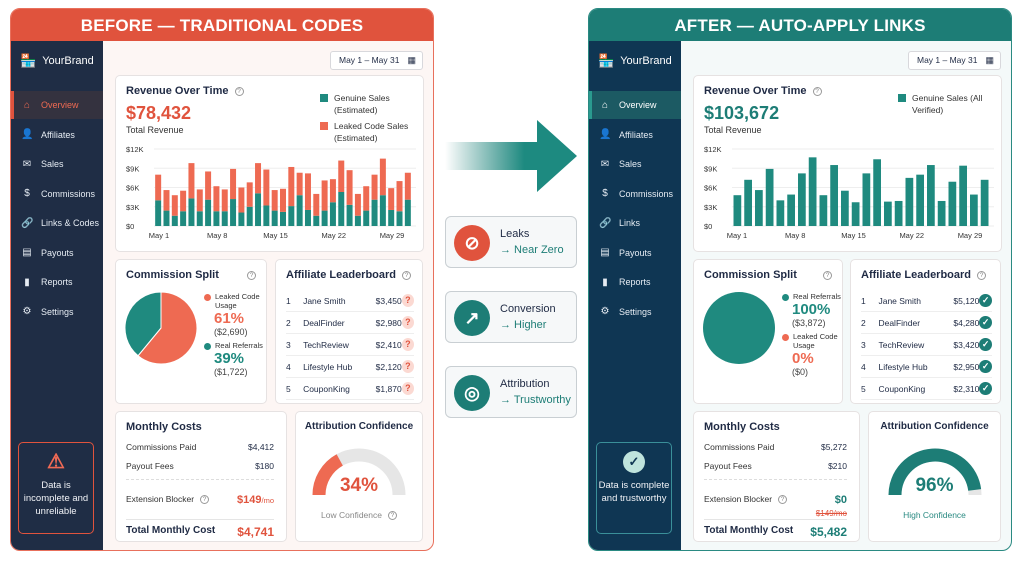 This screenshot has width=1024, height=562. What do you see at coordinates (132, 168) in the screenshot?
I see `y-tick-label: $9K` at bounding box center [132, 168].